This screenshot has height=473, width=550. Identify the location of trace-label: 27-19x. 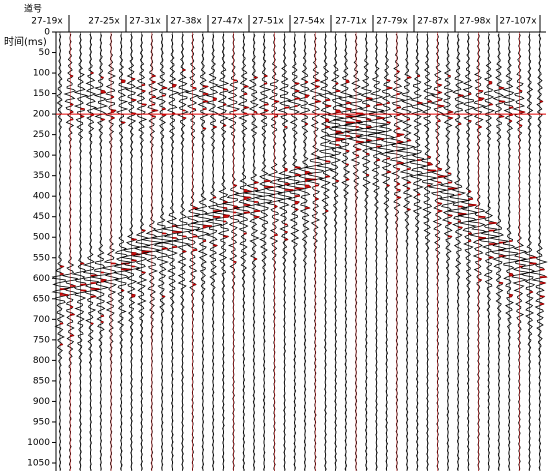
(47, 22).